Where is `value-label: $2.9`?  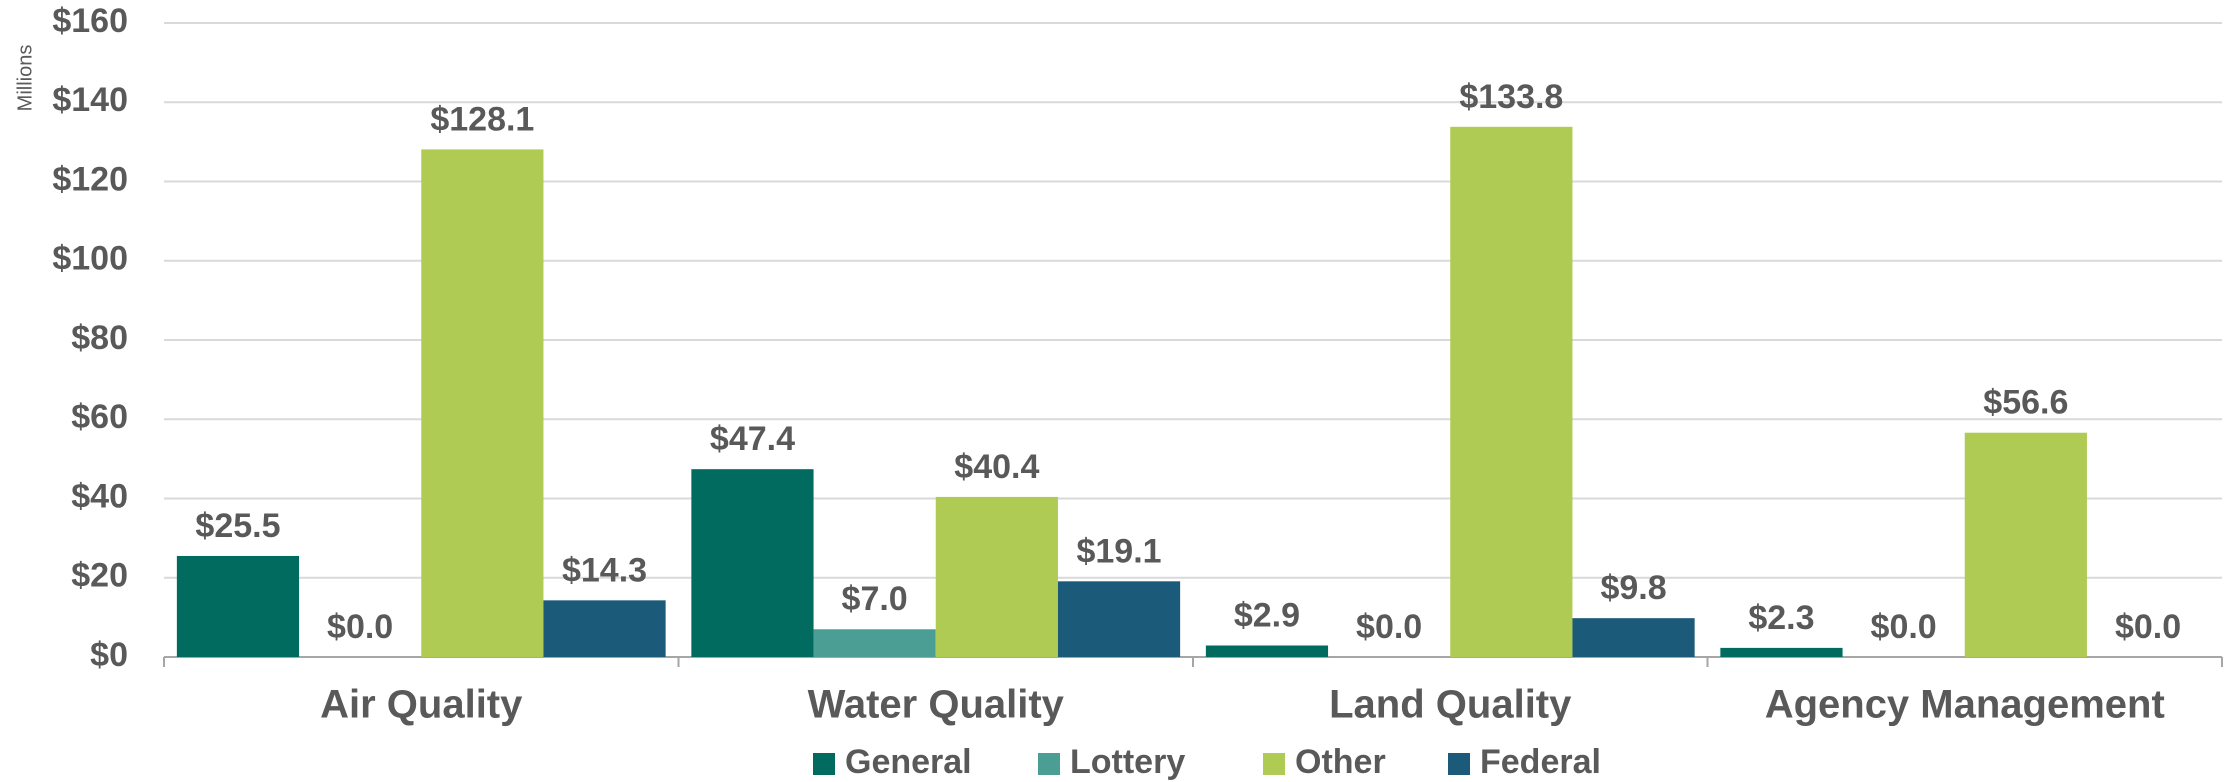 value-label: $2.9 is located at coordinates (1267, 615).